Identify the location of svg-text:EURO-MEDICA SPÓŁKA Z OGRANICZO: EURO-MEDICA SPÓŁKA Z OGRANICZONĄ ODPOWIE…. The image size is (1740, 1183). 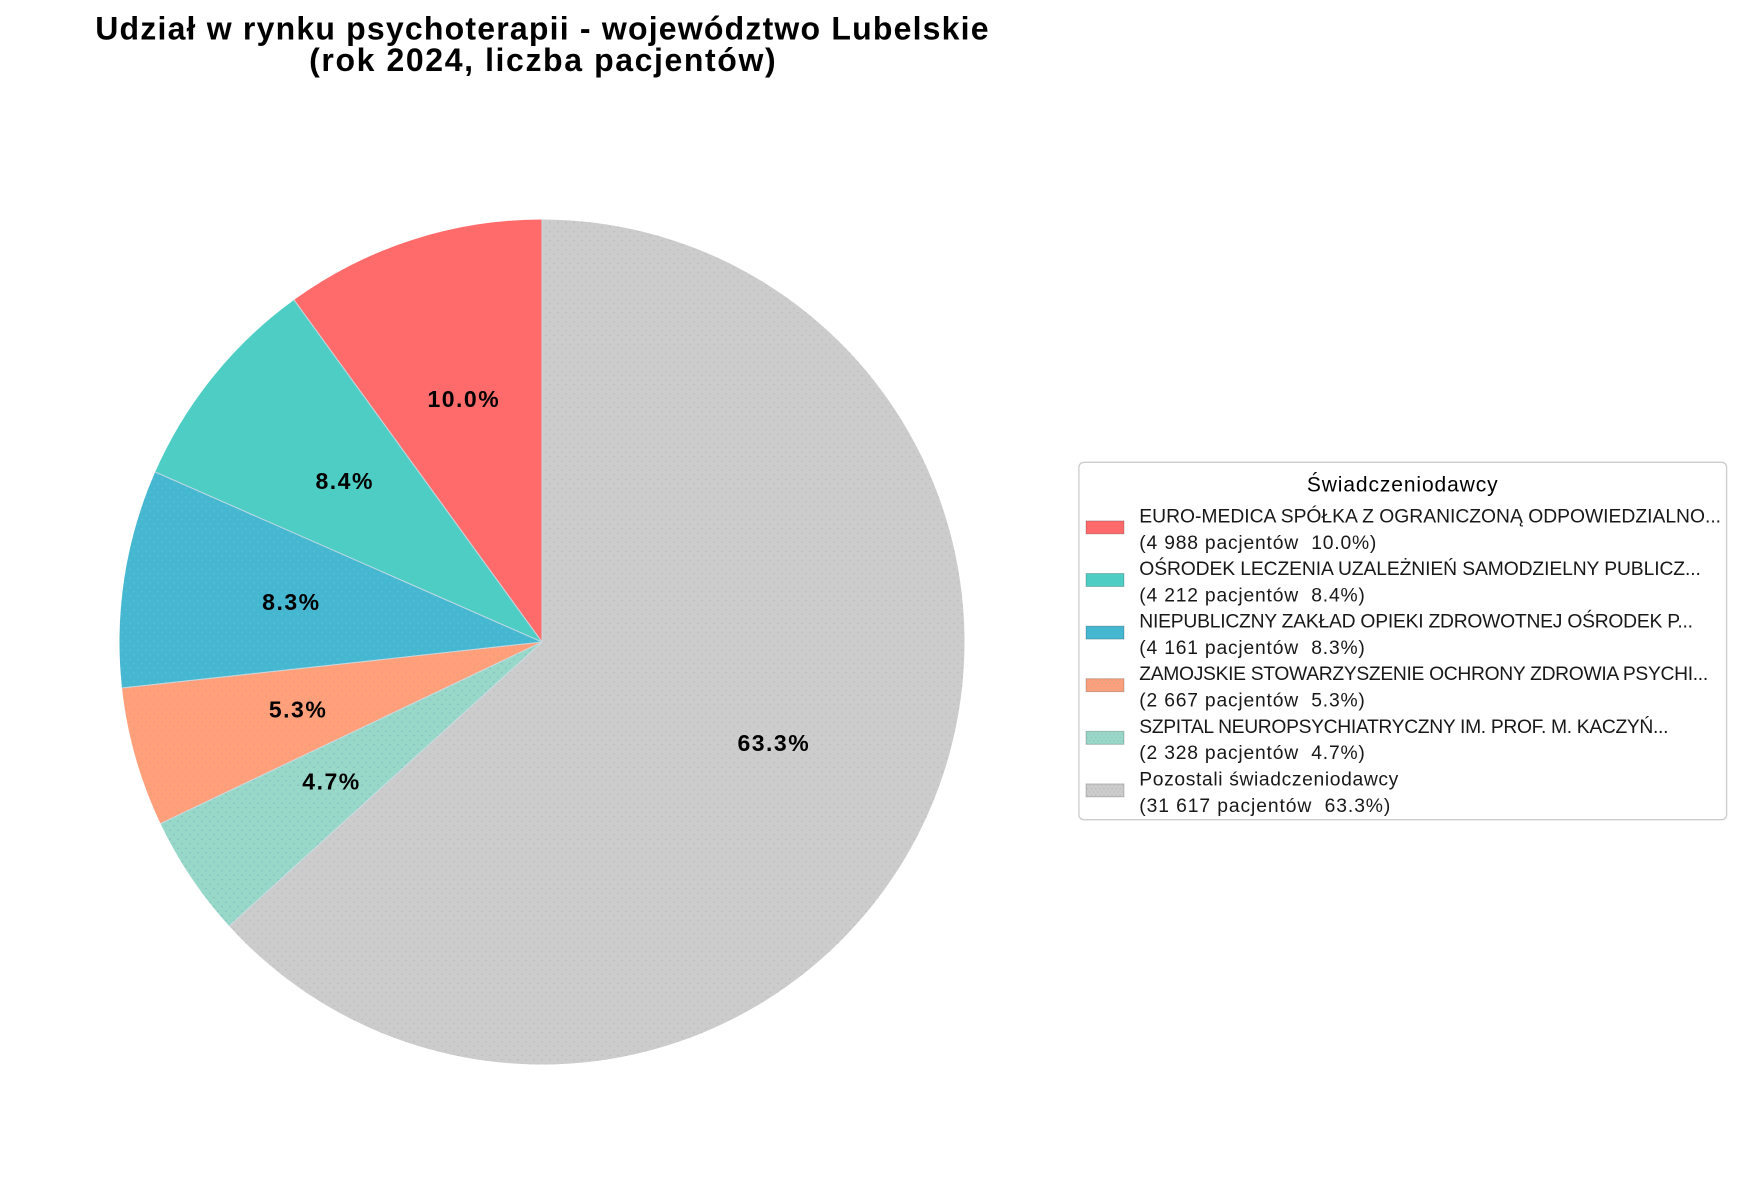
(1430, 515).